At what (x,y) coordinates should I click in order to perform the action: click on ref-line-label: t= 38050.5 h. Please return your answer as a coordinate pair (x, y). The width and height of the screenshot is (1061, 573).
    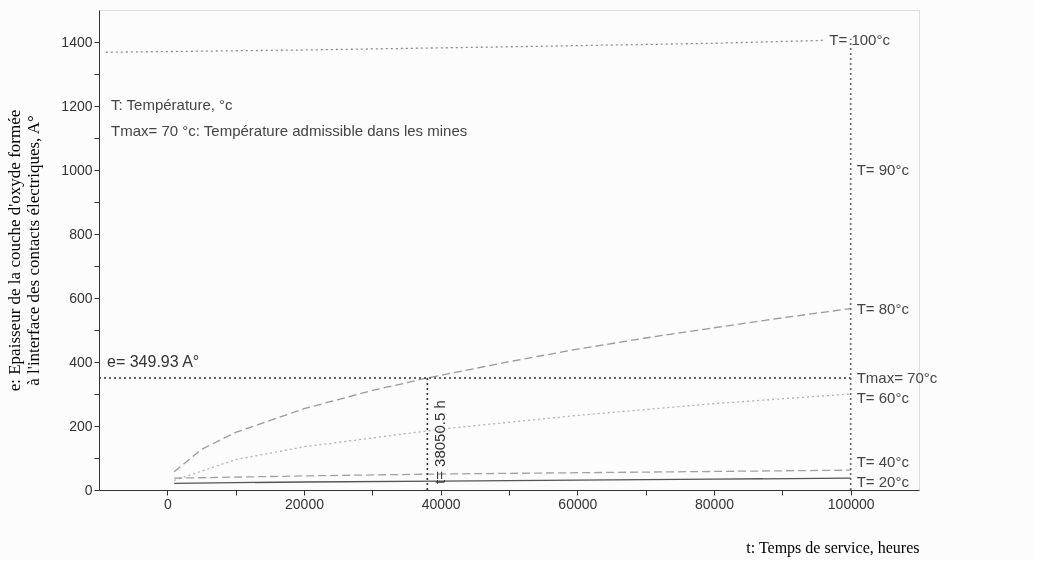
    Looking at the image, I should click on (440, 442).